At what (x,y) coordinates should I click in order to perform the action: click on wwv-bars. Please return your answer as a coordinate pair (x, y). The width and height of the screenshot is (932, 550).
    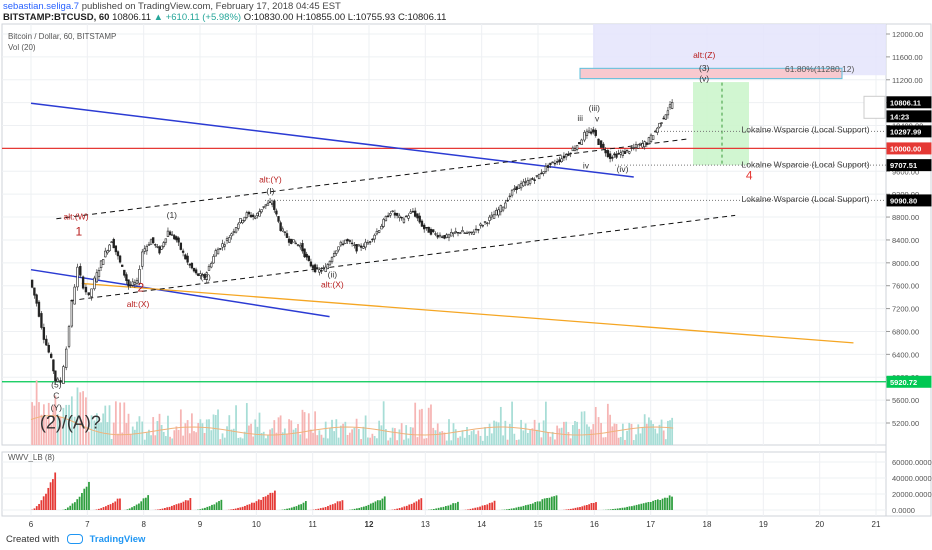
    Looking at the image, I should click on (352, 491).